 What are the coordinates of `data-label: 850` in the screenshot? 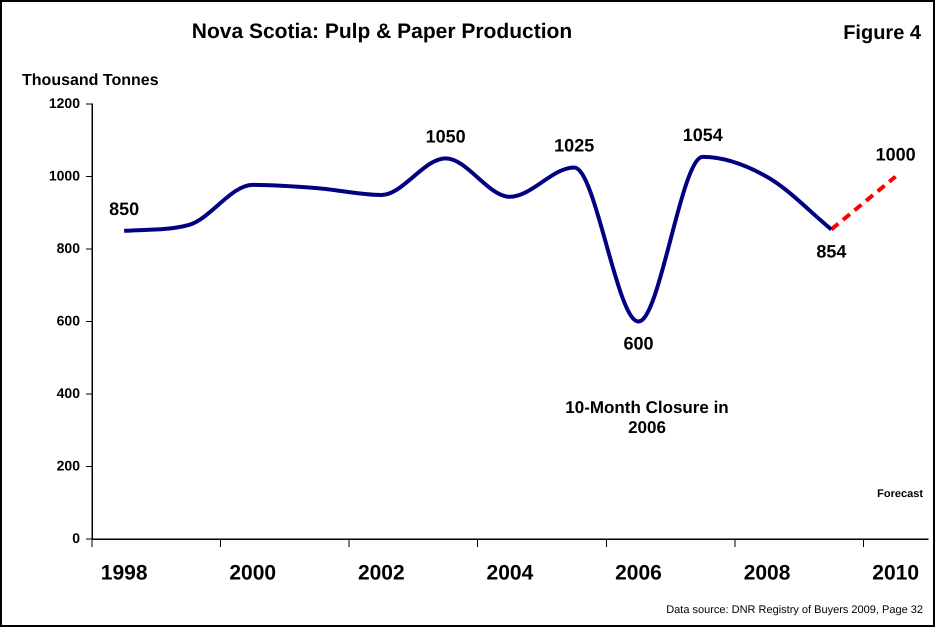 It's located at (124, 208).